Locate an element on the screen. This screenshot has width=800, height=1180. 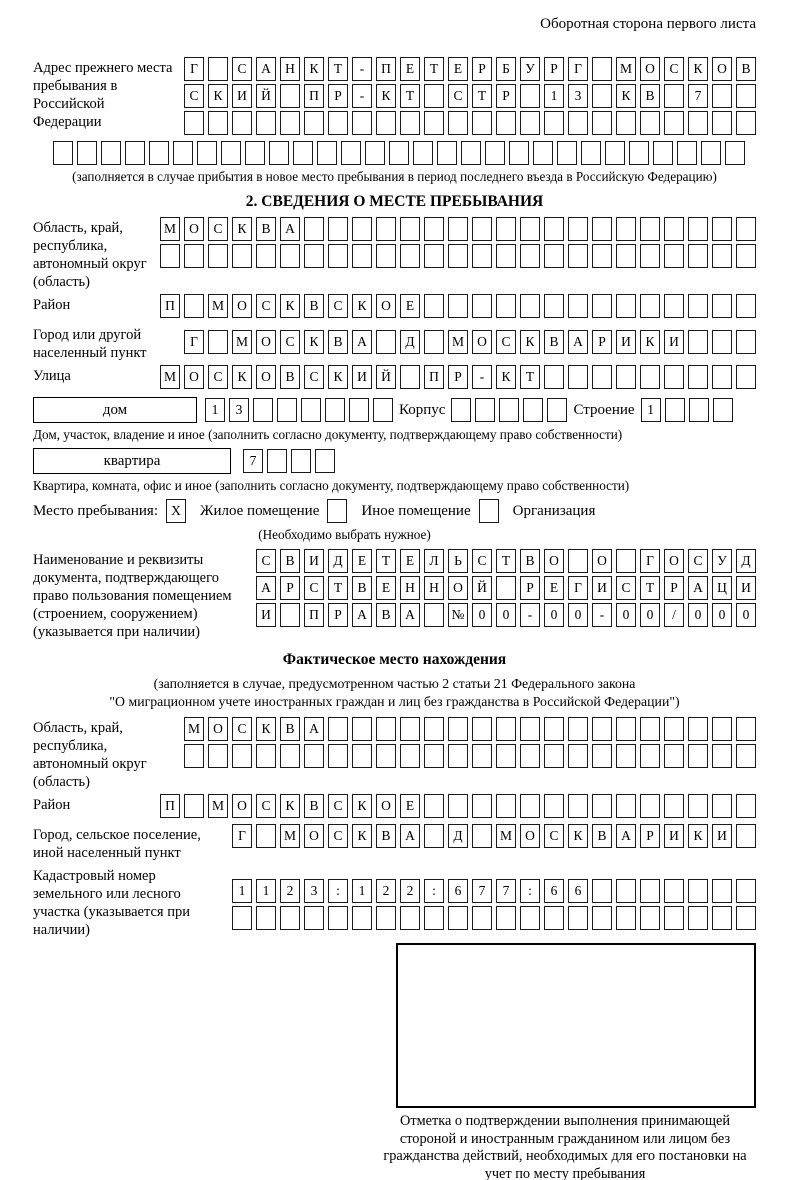
option-residential-label: Жилое помещение is located at coordinates (260, 510).